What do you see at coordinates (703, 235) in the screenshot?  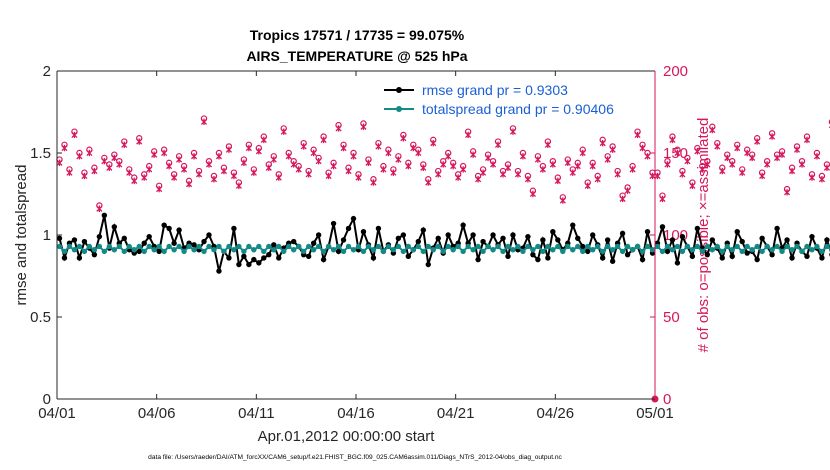 I see `y2-axis-label: # of obs: o=possible; ×=assimilated` at bounding box center [703, 235].